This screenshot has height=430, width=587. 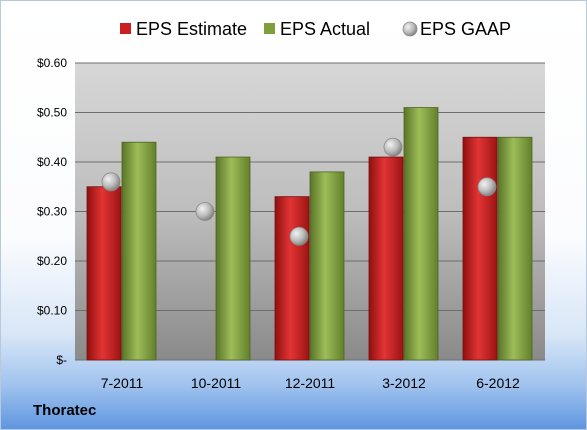 I want to click on x-tick-label: 7-2011, so click(x=122, y=383).